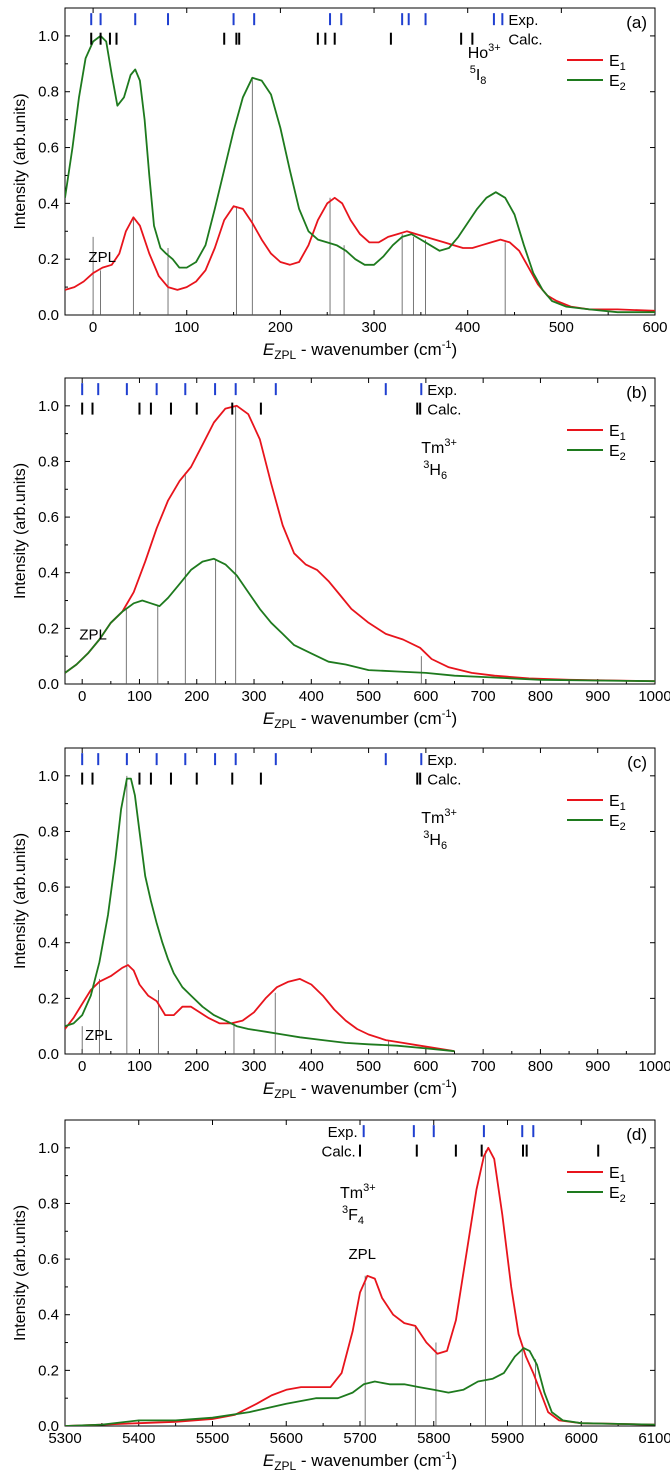 This screenshot has width=670, height=1480. Describe the element at coordinates (447, 1456) in the screenshot. I see `x-axis-label-sup: -1` at that location.